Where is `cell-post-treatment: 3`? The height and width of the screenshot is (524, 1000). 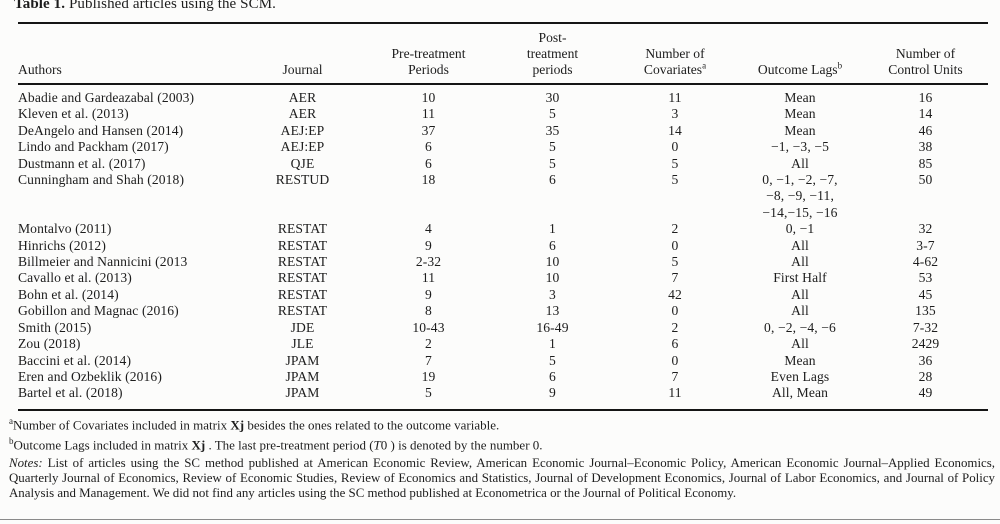
cell-post-treatment: 3 is located at coordinates (552, 294).